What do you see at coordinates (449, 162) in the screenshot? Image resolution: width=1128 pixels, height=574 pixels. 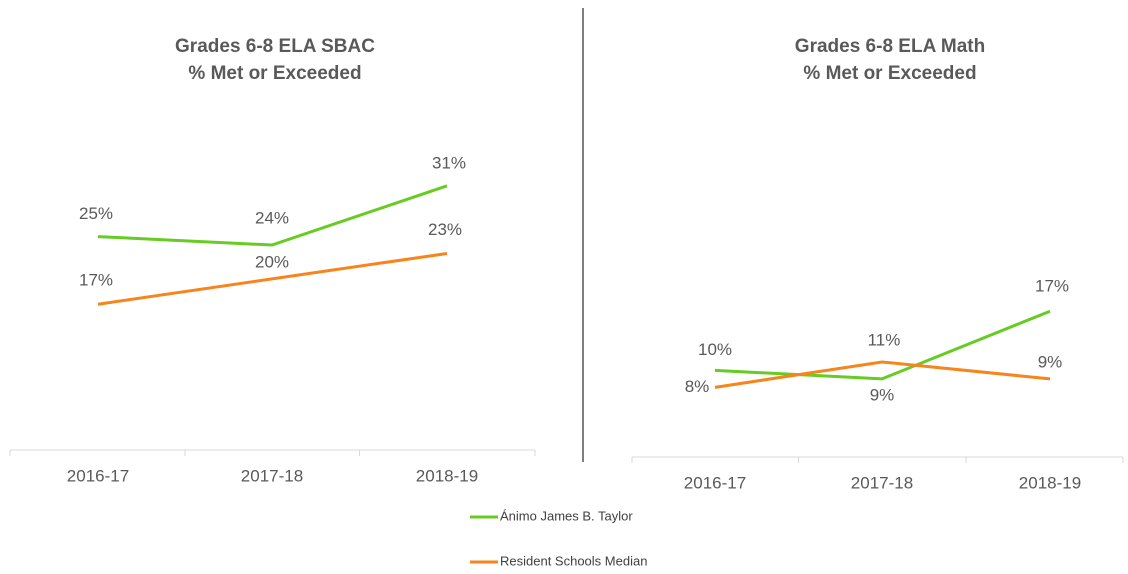 I see `data-label: 31%` at bounding box center [449, 162].